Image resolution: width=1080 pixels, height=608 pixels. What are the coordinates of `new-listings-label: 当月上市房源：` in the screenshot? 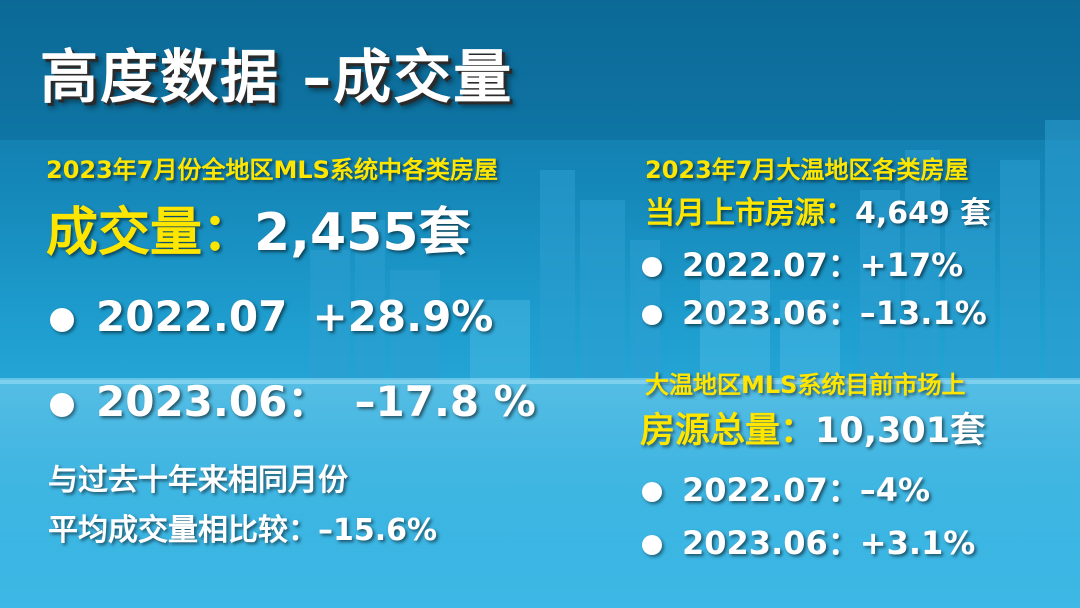 It's located at (750, 213).